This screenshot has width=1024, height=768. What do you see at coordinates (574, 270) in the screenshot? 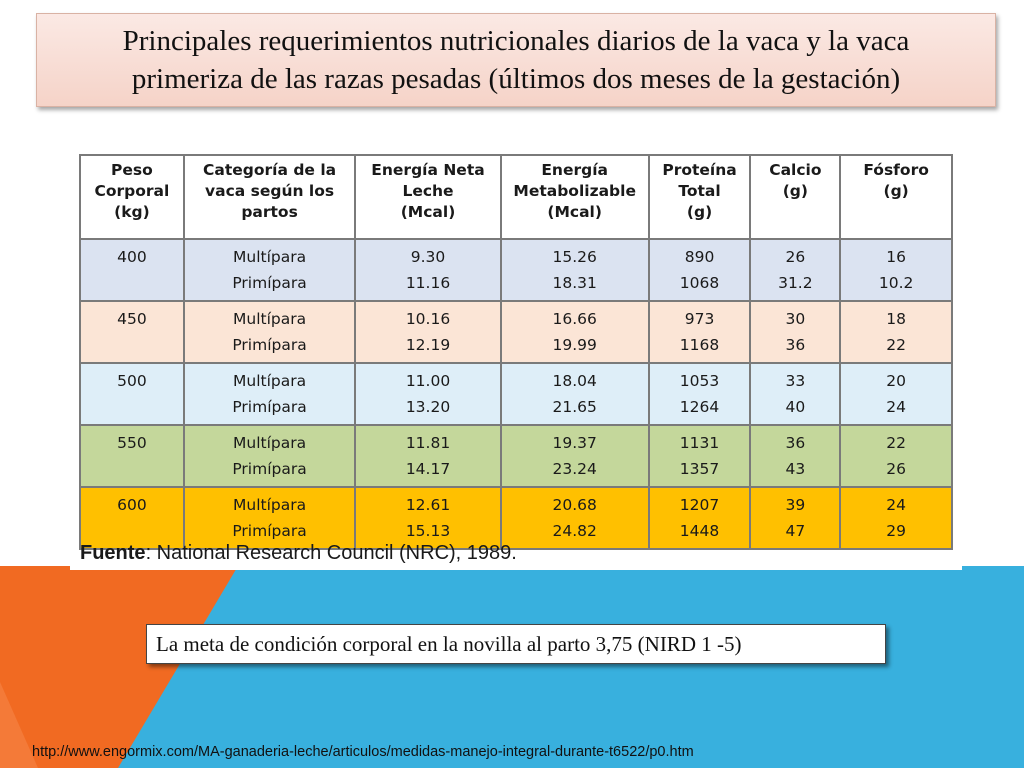
I see `em-cell: 15.26 18.31` at bounding box center [574, 270].